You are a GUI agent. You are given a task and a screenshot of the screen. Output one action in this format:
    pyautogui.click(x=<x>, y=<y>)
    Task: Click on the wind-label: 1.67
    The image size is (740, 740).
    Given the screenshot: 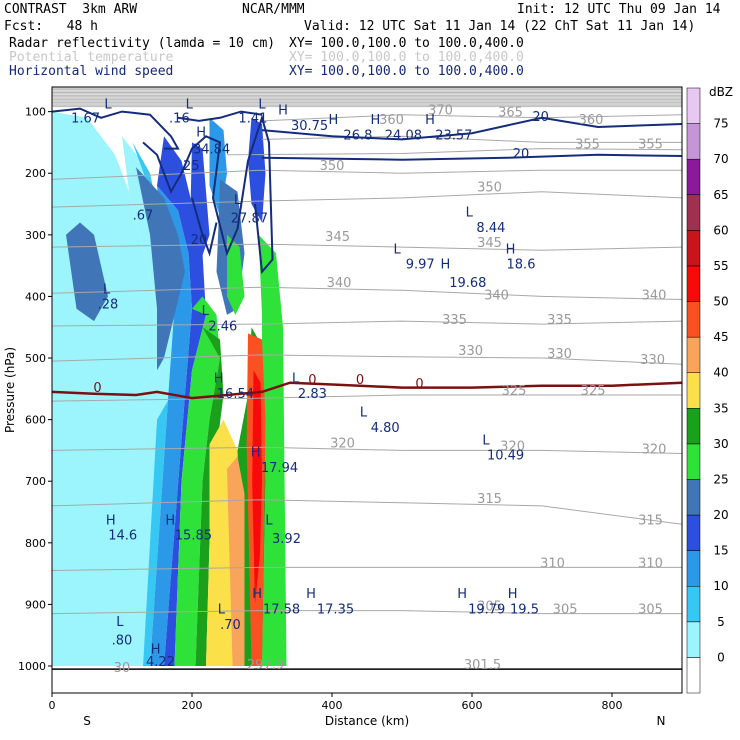 What is the action you would take?
    pyautogui.click(x=85, y=119)
    